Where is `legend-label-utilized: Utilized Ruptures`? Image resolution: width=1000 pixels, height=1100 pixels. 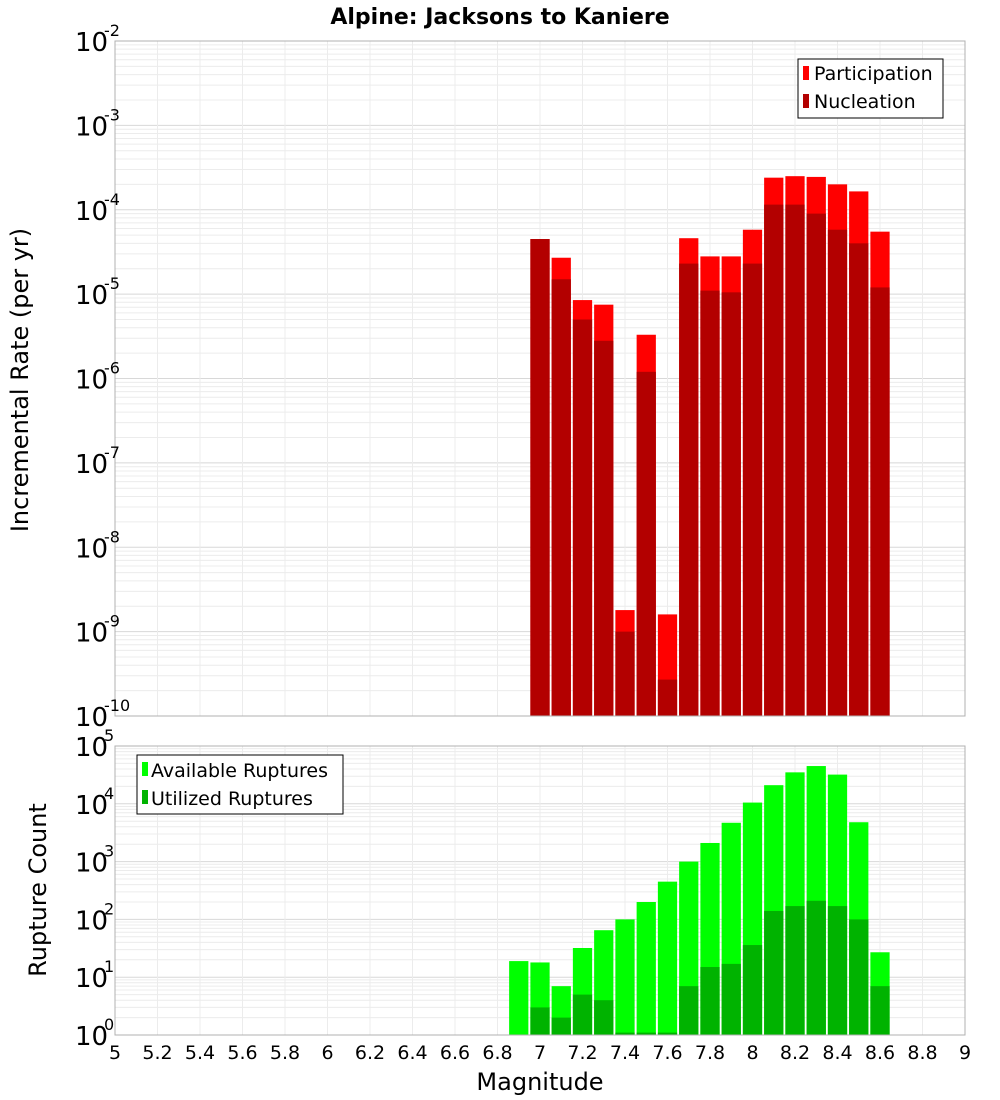
legend-label-utilized: Utilized Ruptures is located at coordinates (232, 799).